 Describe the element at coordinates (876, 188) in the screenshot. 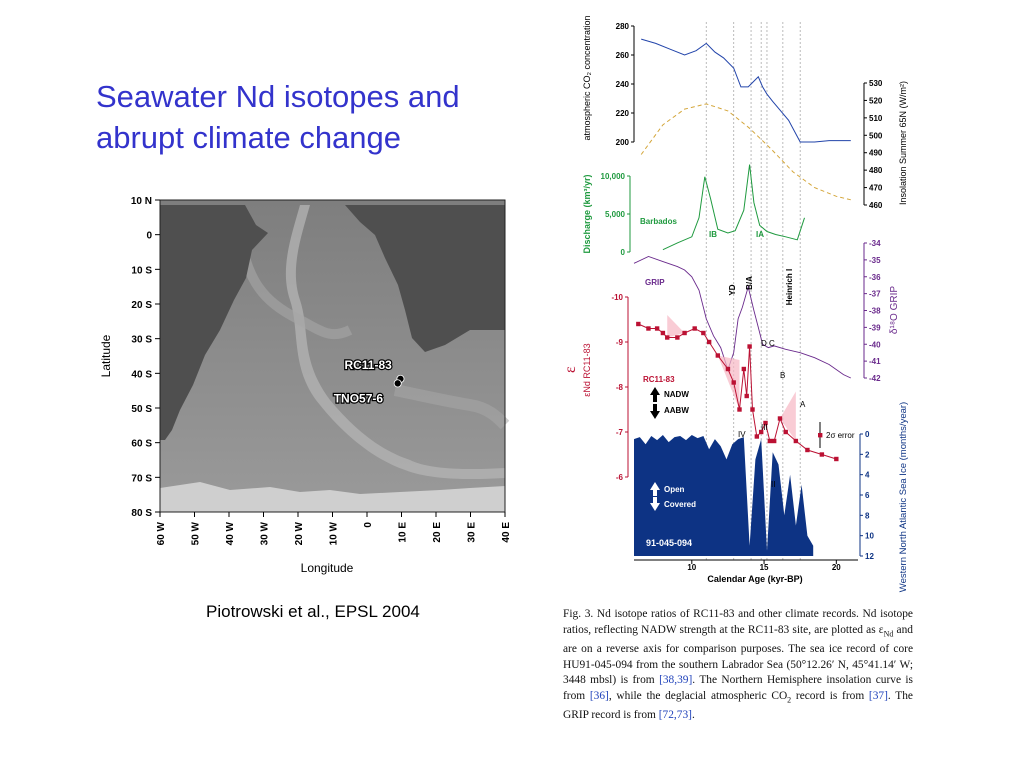

I see `insolation-tick-label: 470` at that location.